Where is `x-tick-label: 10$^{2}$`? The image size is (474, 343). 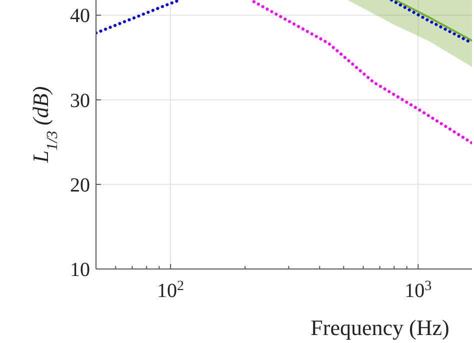
x-tick-label: 10$^{2}$ is located at coordinates (170, 290).